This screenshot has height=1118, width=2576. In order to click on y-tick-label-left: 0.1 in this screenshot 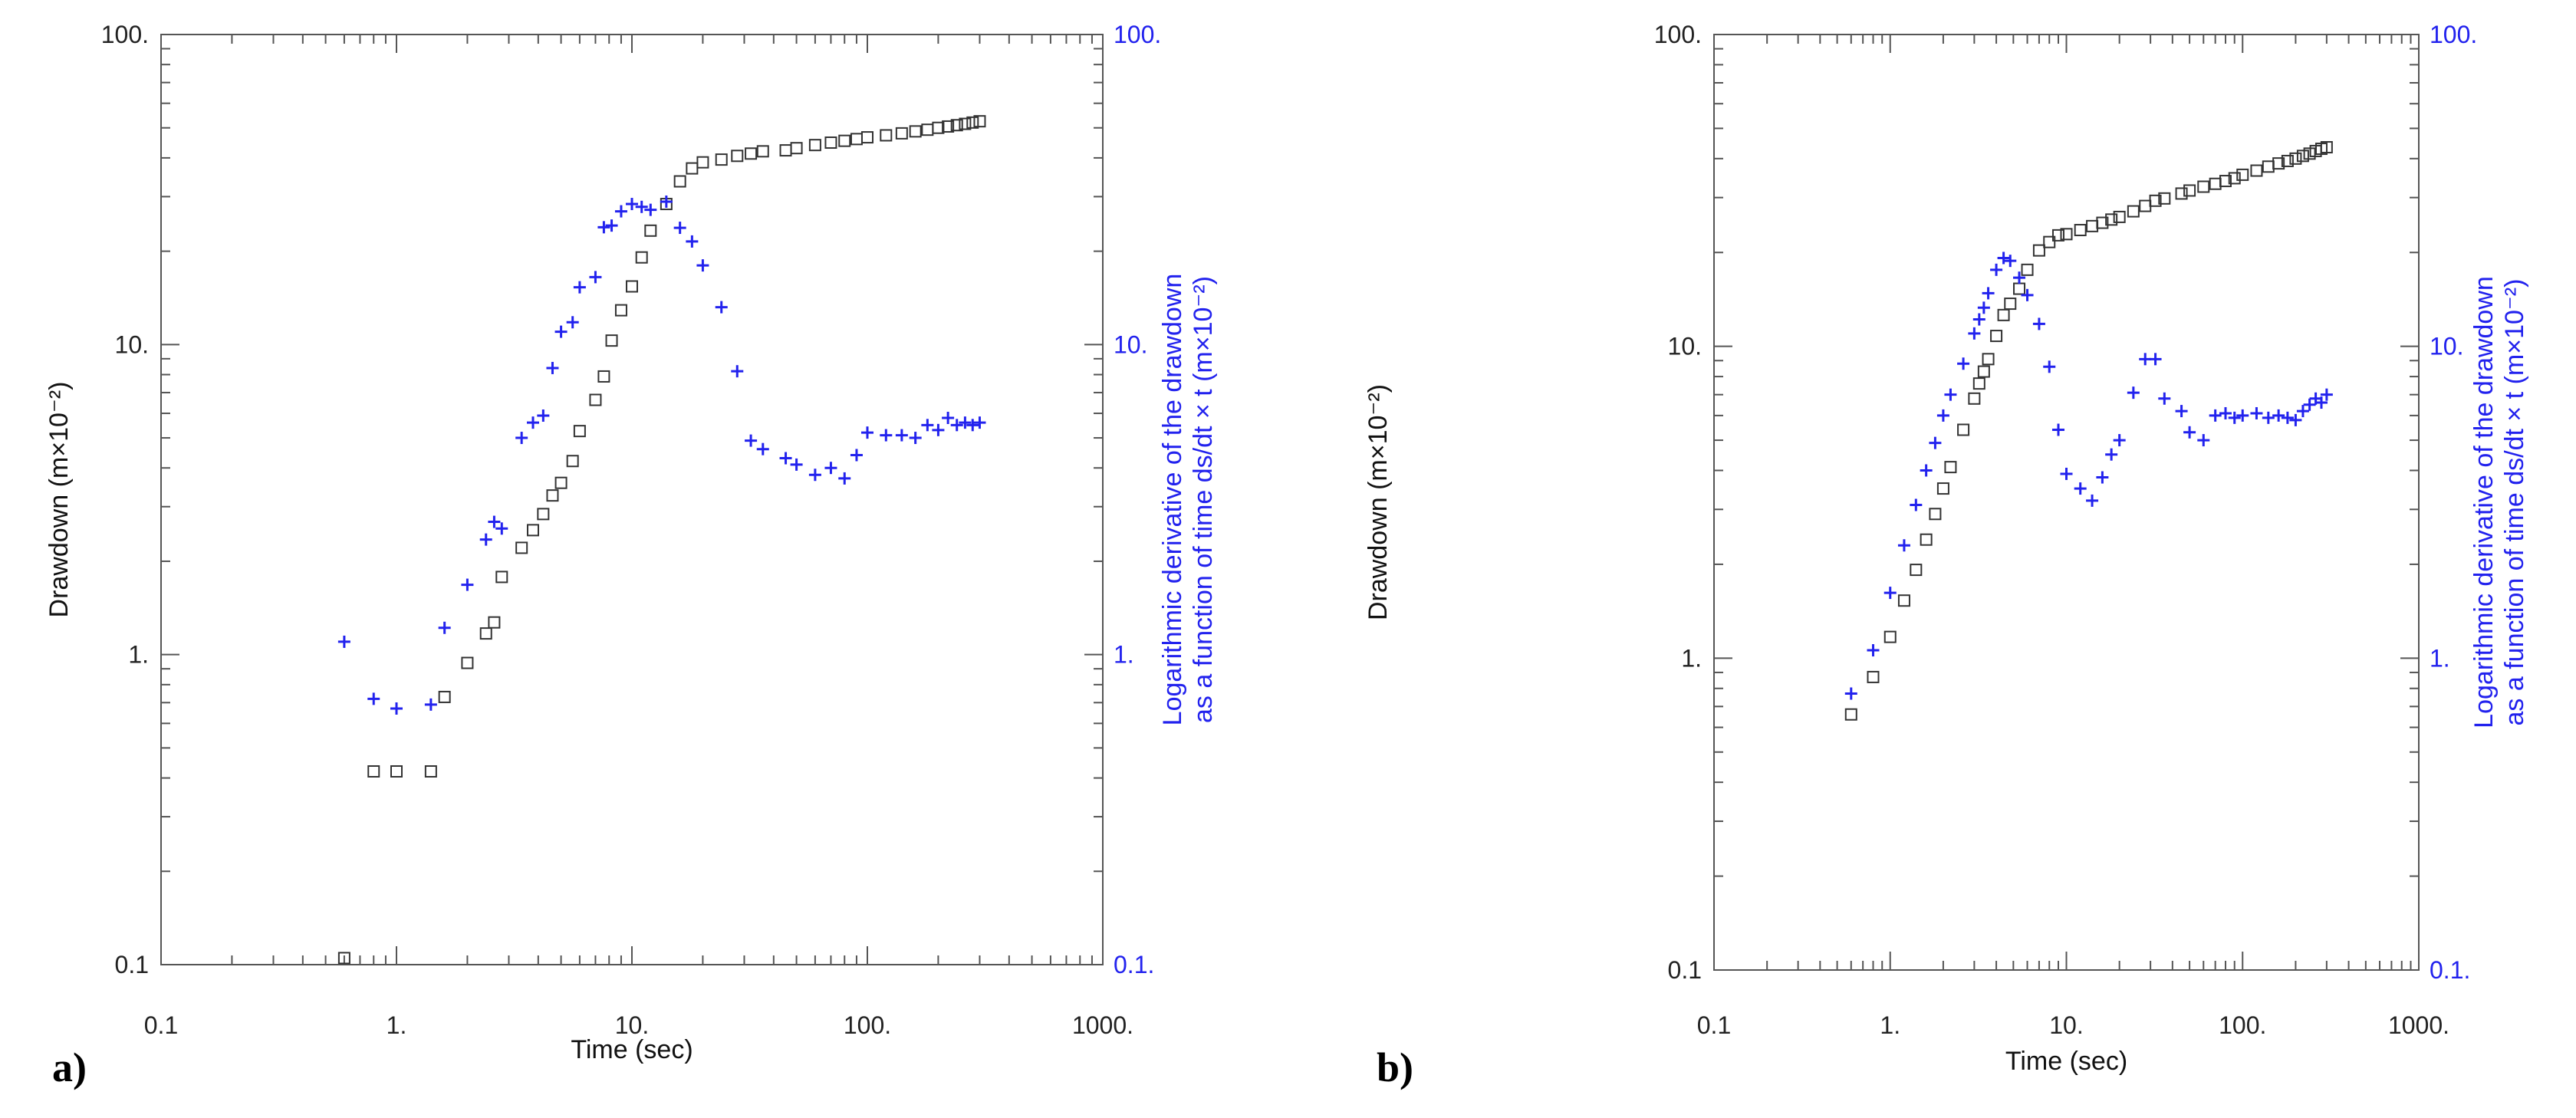, I will do `click(132, 964)`.